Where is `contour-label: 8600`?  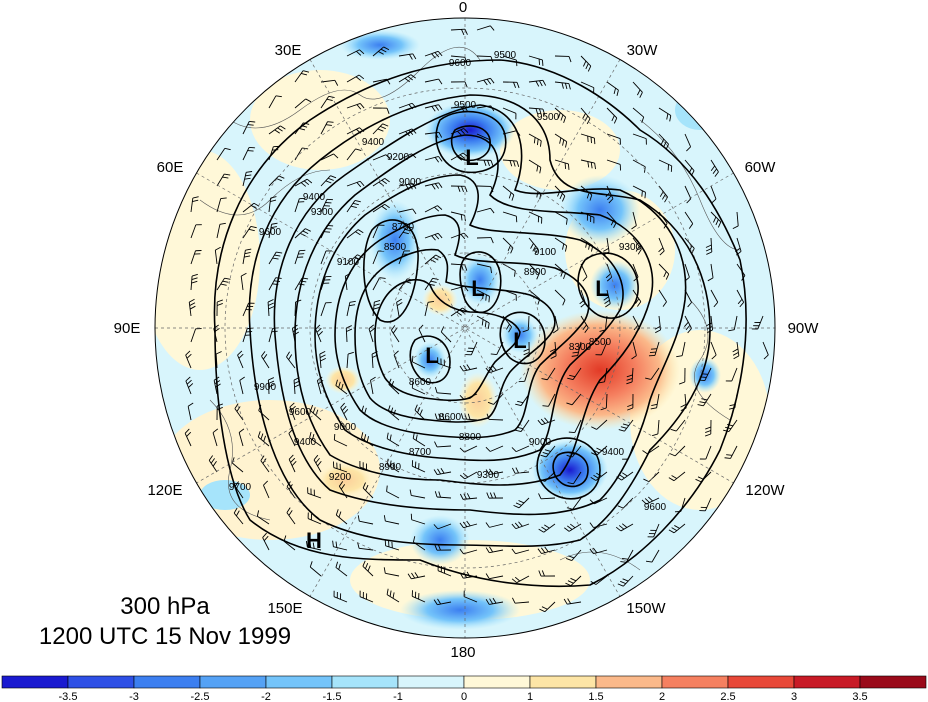 contour-label: 8600 is located at coordinates (420, 382).